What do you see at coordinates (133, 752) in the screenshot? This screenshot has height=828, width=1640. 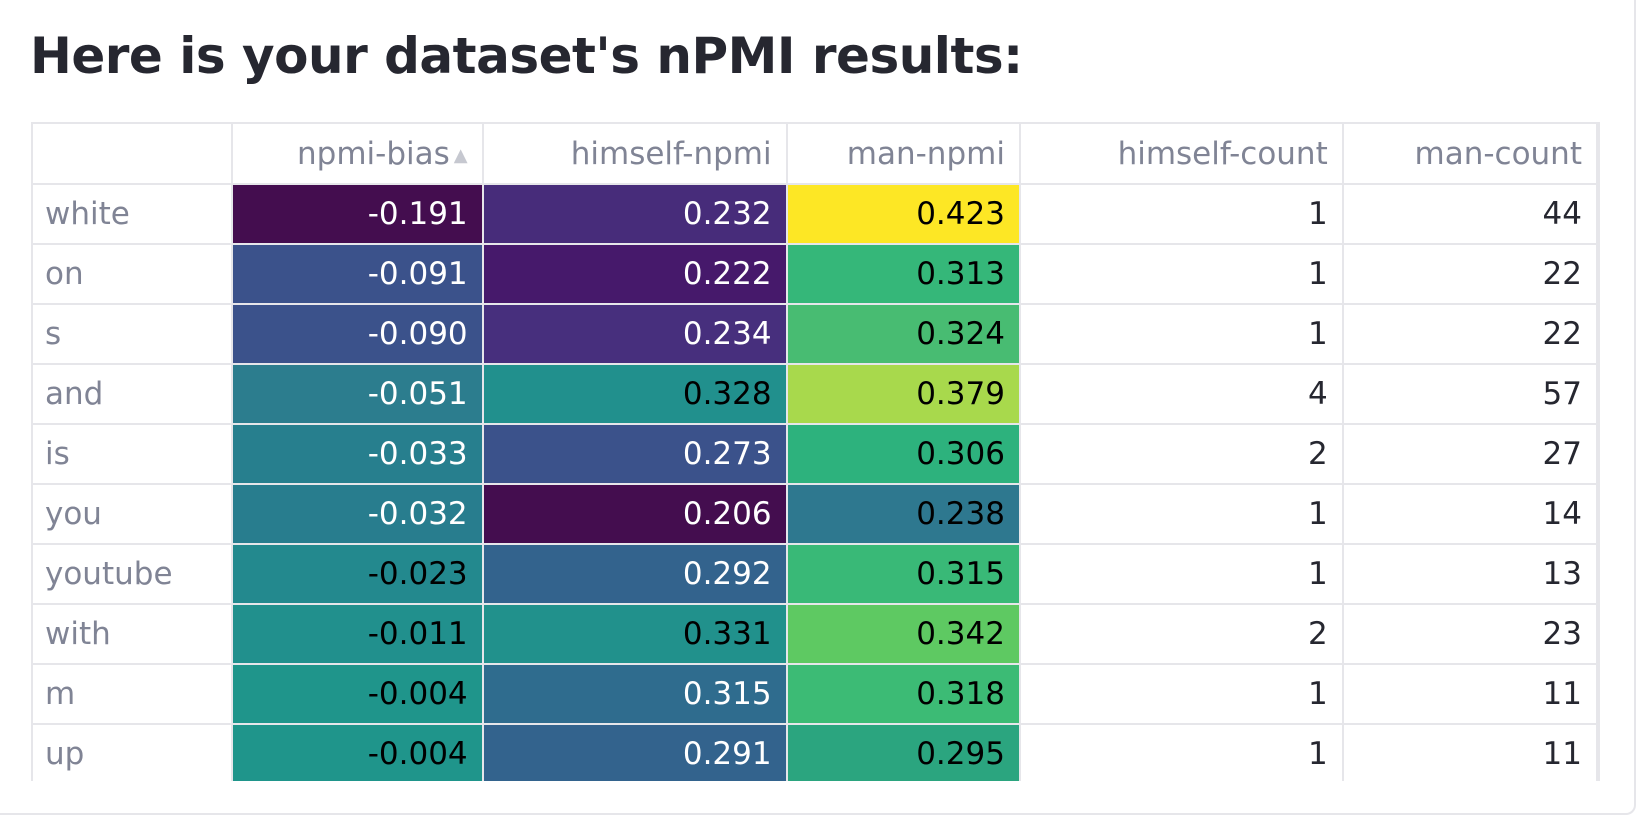 I see `row-index-term: up` at bounding box center [133, 752].